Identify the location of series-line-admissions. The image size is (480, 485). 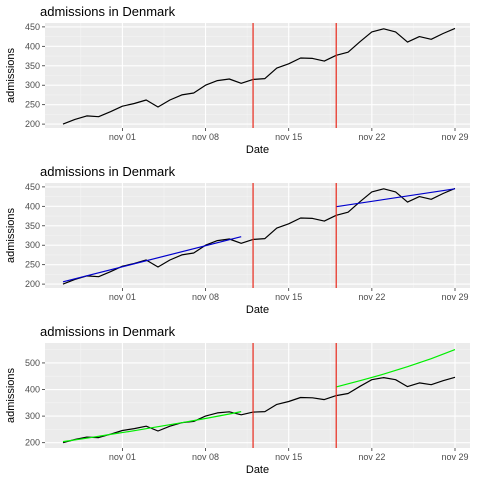
(259, 410).